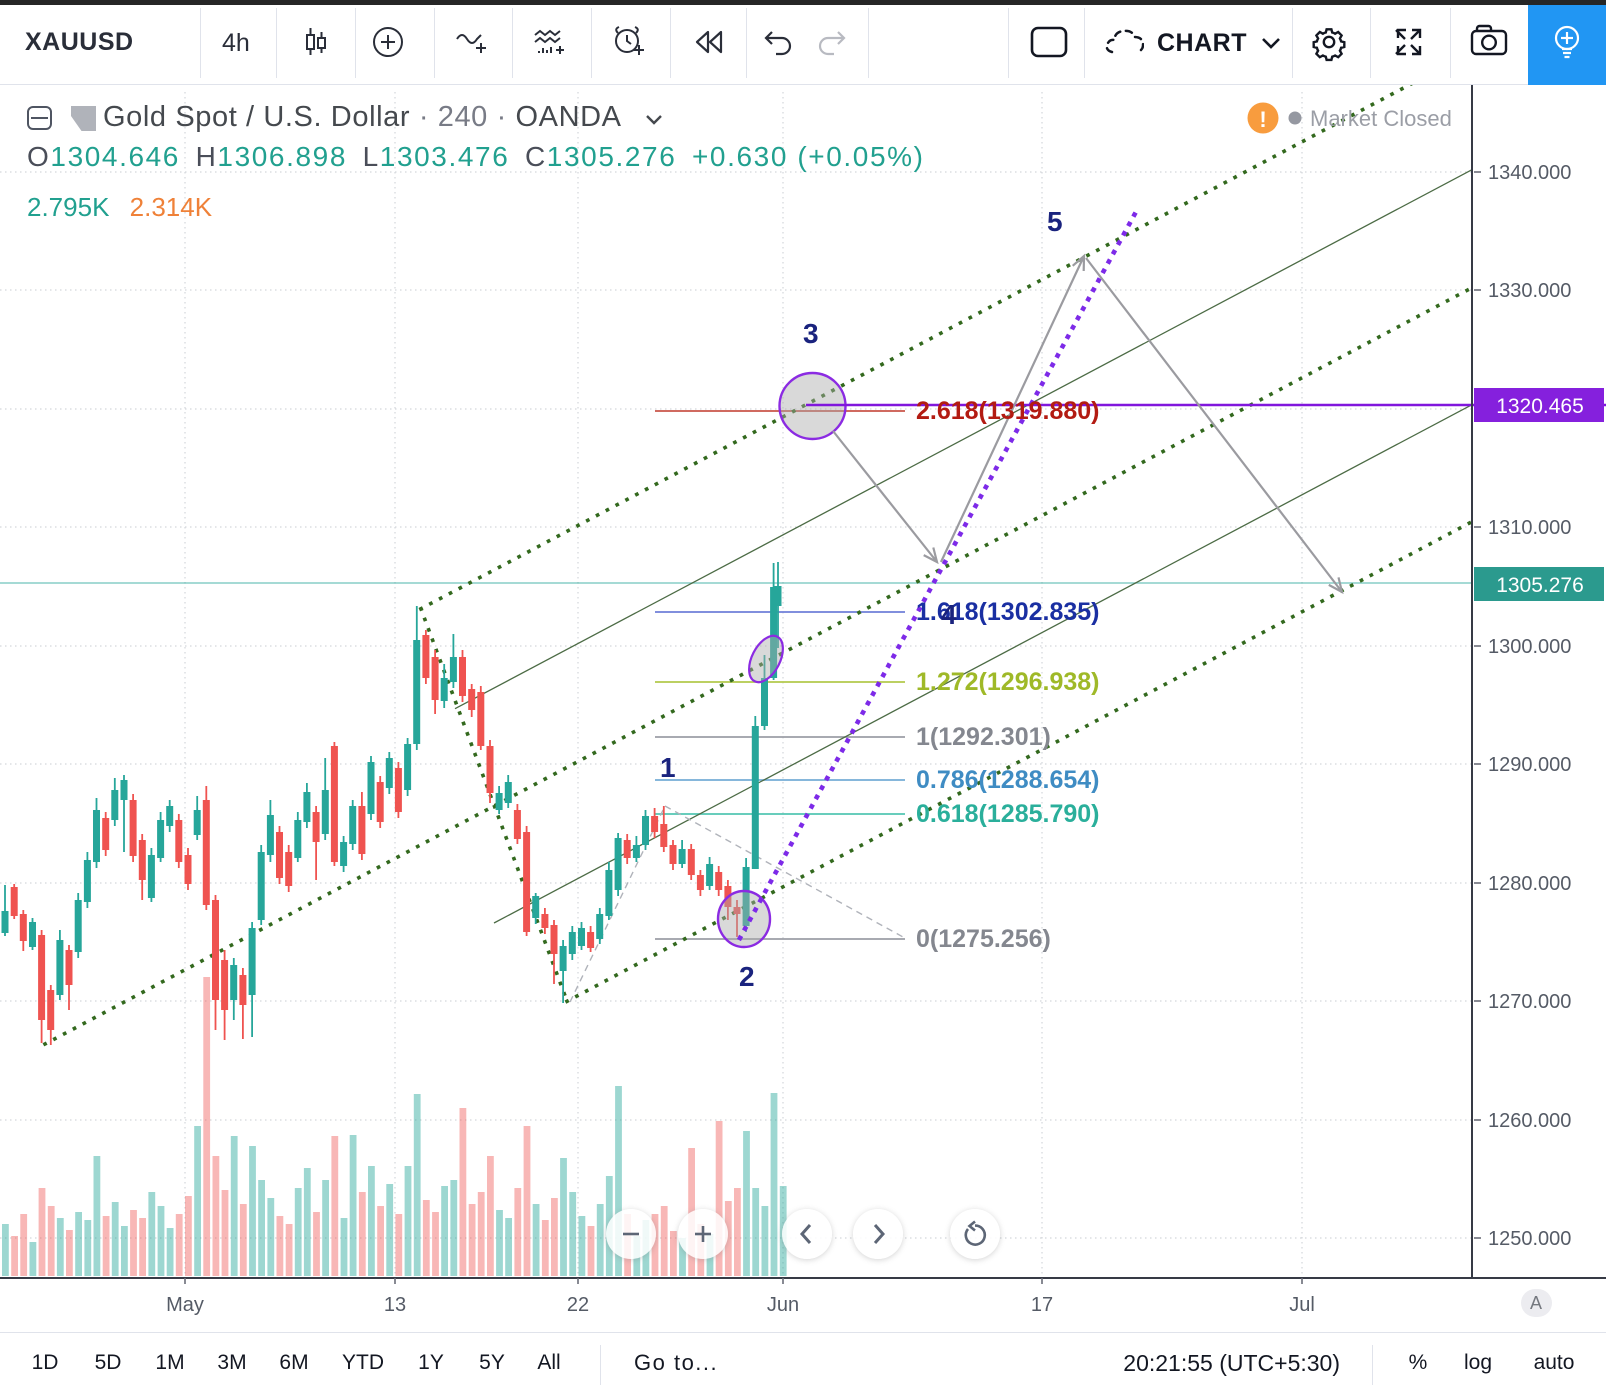 The image size is (1606, 1398). I want to click on svg-text: May, so click(185, 1305).